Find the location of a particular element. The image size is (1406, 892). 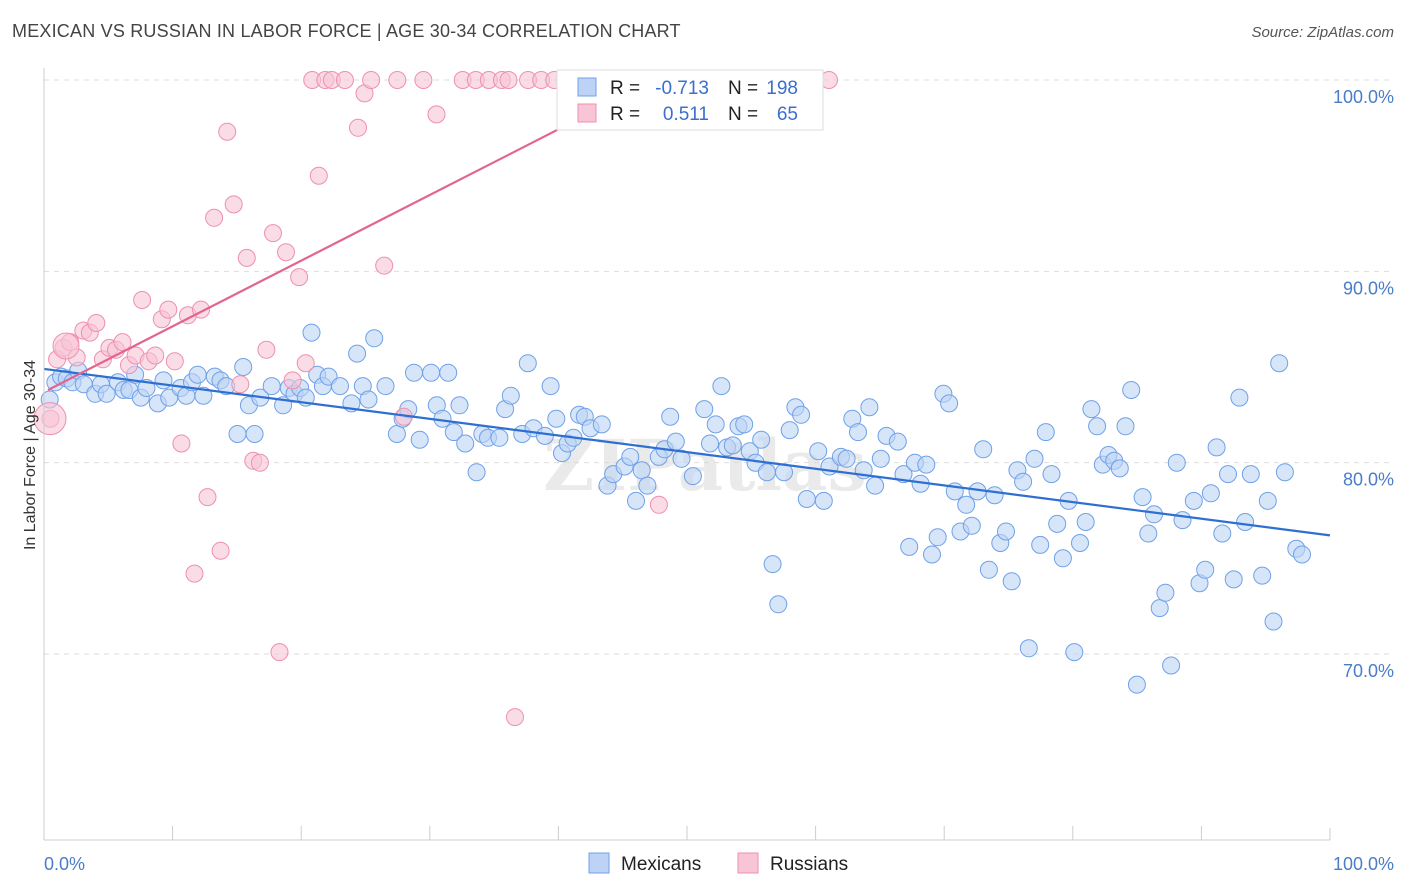

source-label: Source: ZipAtlas.com is located at coordinates (1322, 32).